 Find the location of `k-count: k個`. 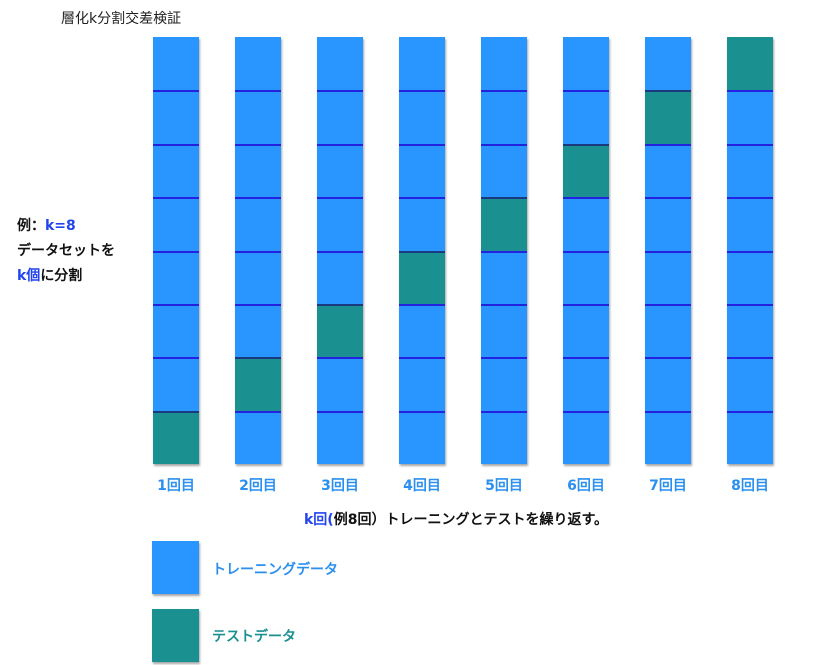

k-count: k個 is located at coordinates (29, 276).